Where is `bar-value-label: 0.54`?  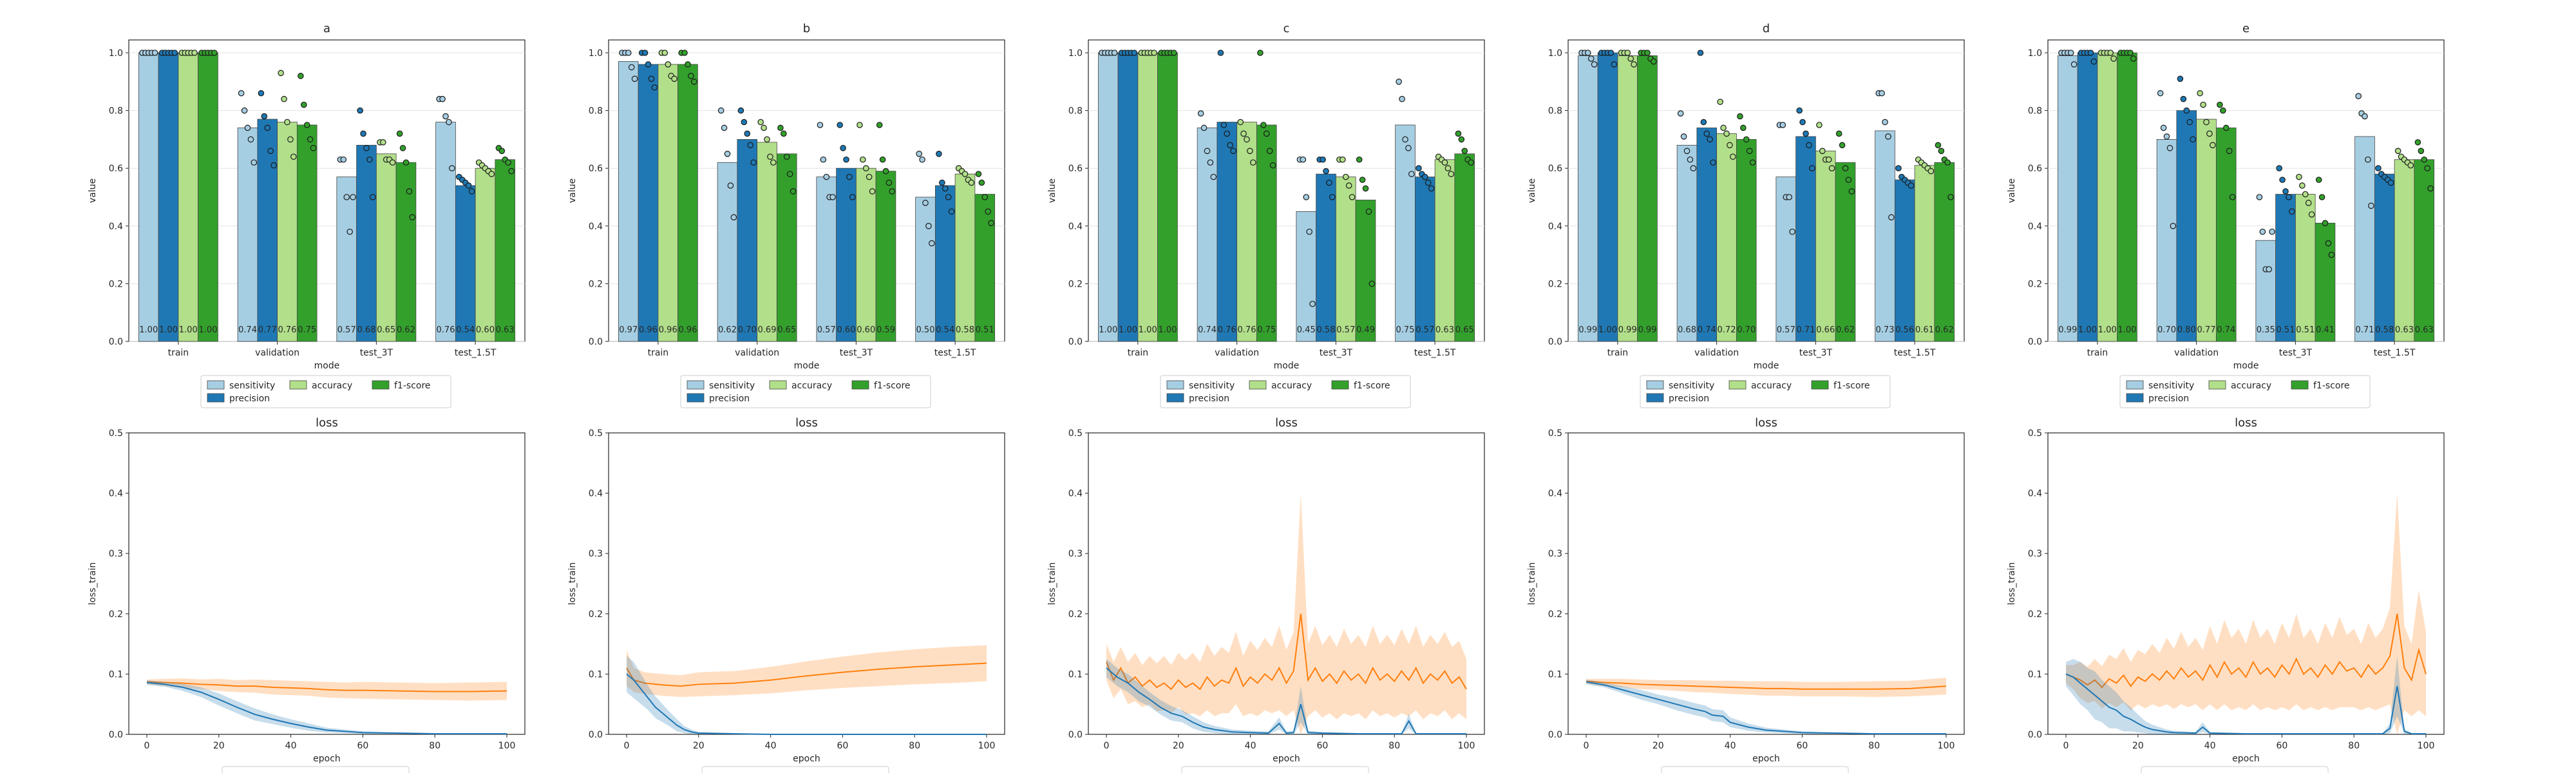 bar-value-label: 0.54 is located at coordinates (945, 330).